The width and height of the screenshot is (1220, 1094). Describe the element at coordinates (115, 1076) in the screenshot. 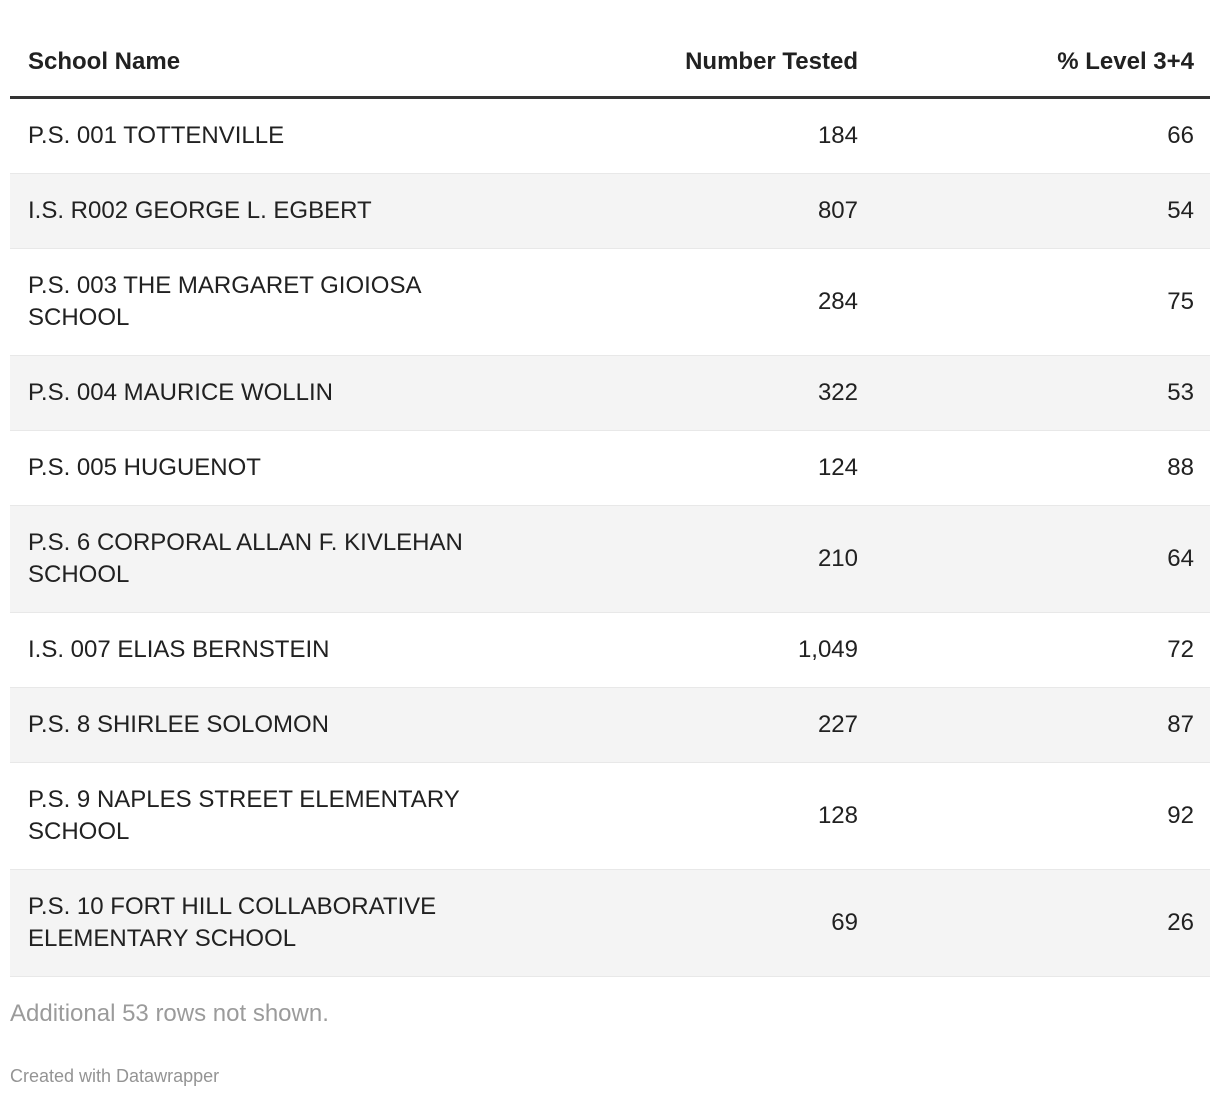

I see `datawrapper-attribution: Created with Datawrapper` at that location.